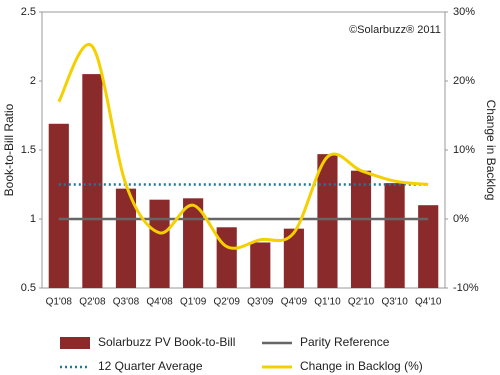 The width and height of the screenshot is (500, 375). I want to click on x-tick-label: Q4'09, so click(294, 302).